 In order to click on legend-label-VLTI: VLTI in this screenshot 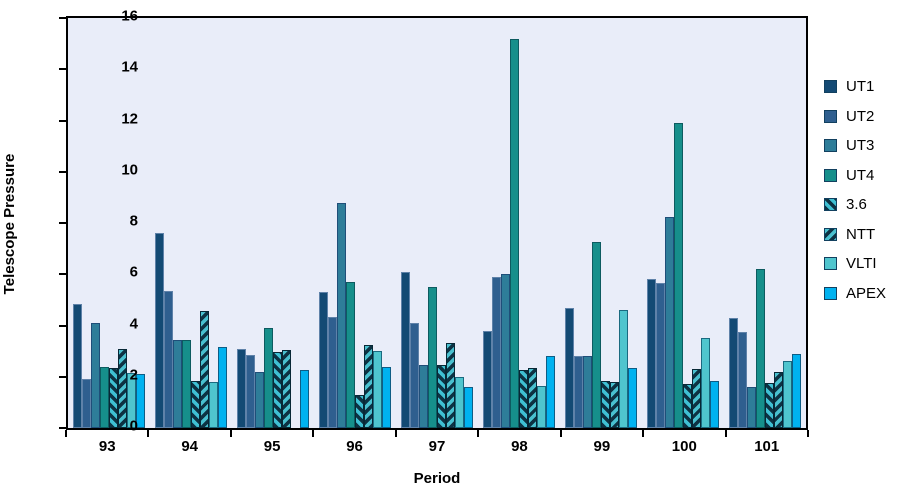, I will do `click(861, 263)`.